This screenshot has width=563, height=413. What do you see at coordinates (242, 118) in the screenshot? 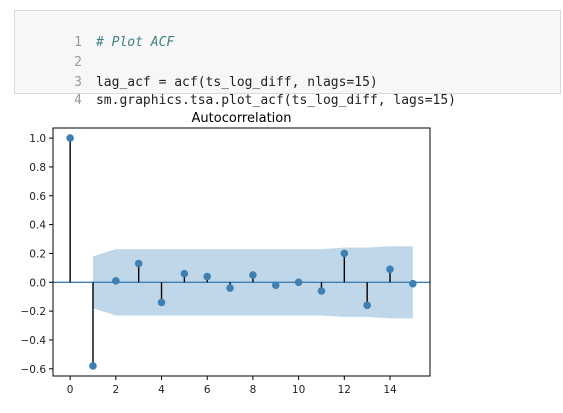
I see `chart-title: Autocorrelation` at bounding box center [242, 118].